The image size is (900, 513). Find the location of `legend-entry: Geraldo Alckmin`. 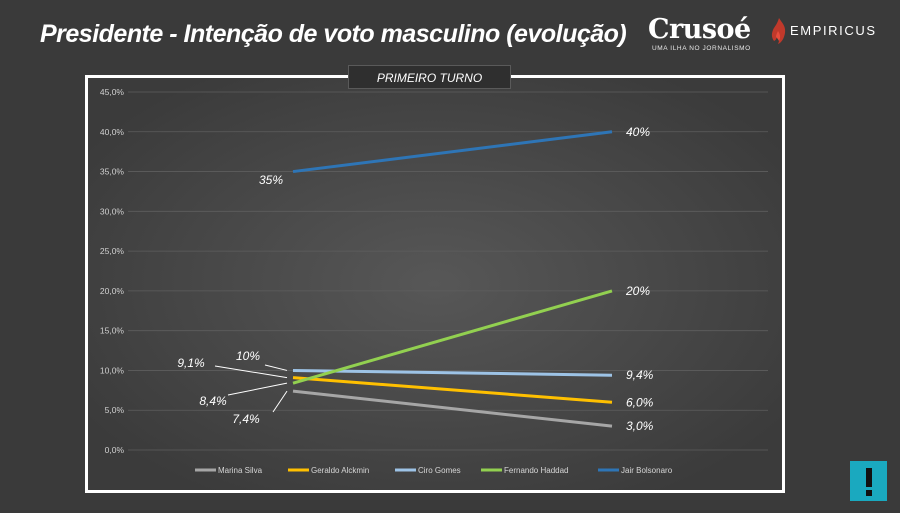

legend-entry: Geraldo Alckmin is located at coordinates (340, 470).